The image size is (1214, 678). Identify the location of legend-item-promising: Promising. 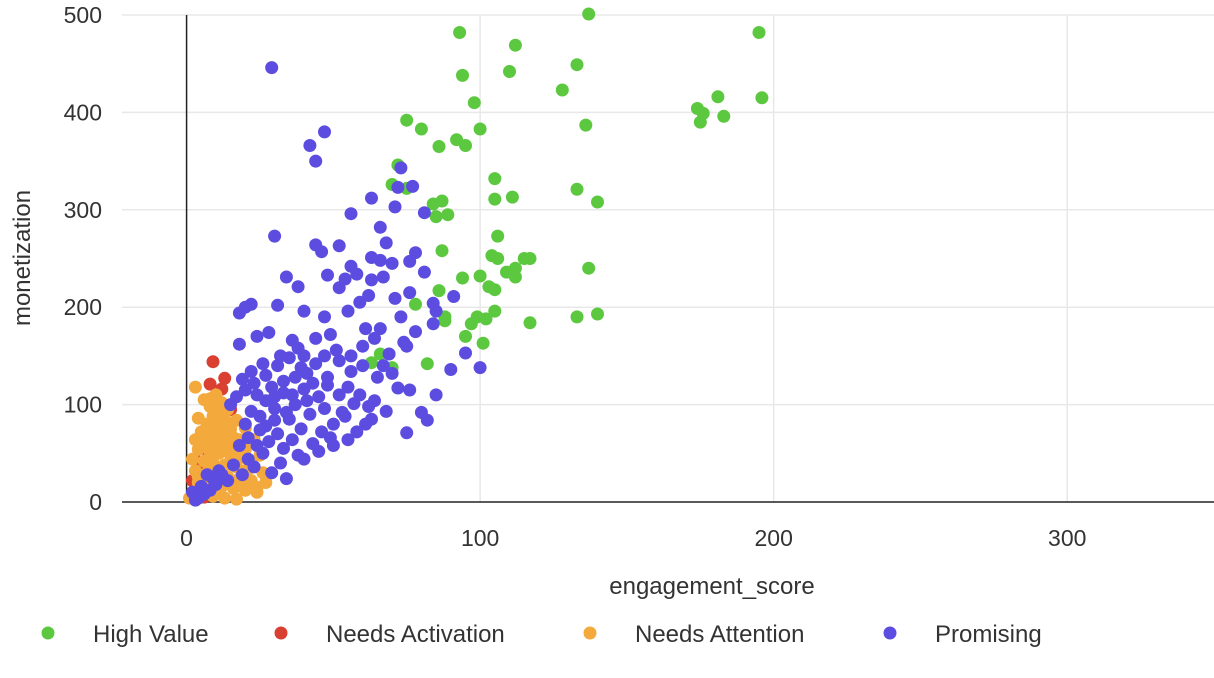
(962, 634).